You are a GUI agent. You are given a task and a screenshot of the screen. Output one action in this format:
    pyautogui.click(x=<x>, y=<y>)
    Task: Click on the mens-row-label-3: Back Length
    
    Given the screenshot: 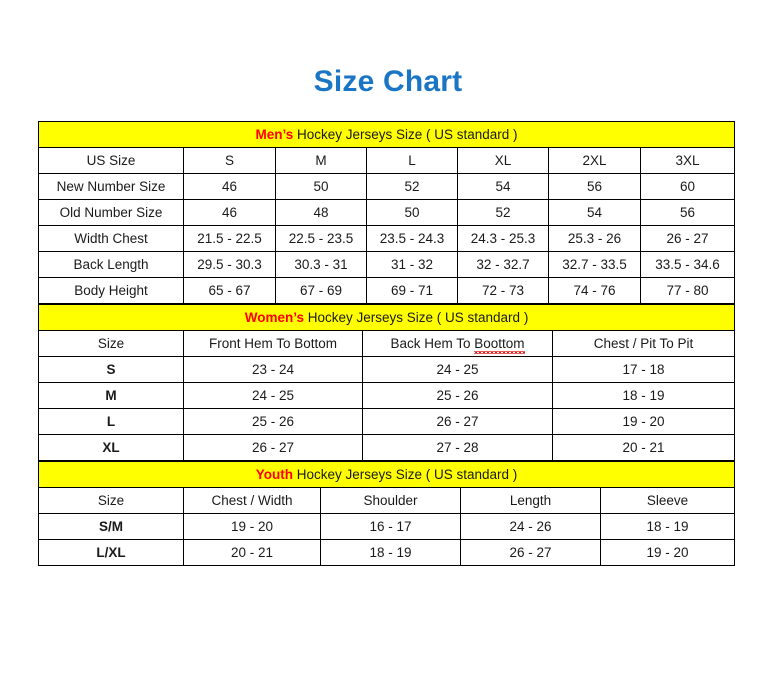 What is the action you would take?
    pyautogui.click(x=111, y=264)
    